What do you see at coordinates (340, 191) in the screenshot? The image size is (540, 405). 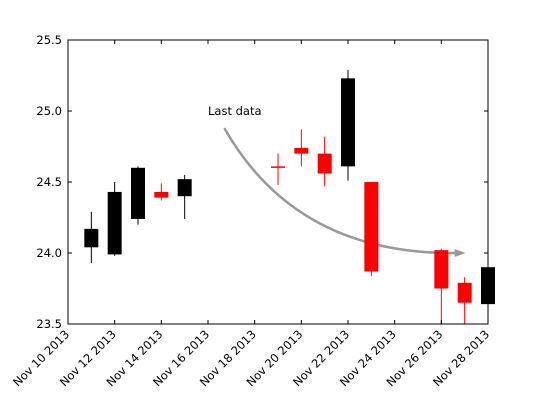 I see `annotation-arrow` at bounding box center [340, 191].